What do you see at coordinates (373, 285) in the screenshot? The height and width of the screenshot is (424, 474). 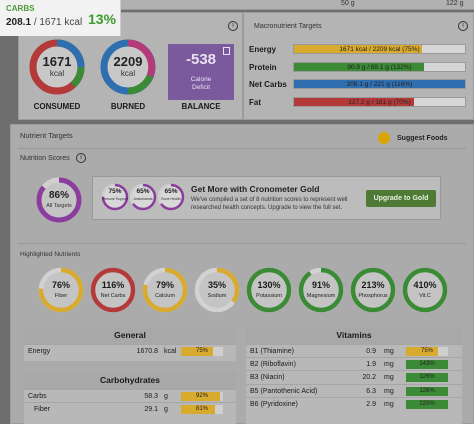 I see `nutrient-ring-value: 213%` at bounding box center [373, 285].